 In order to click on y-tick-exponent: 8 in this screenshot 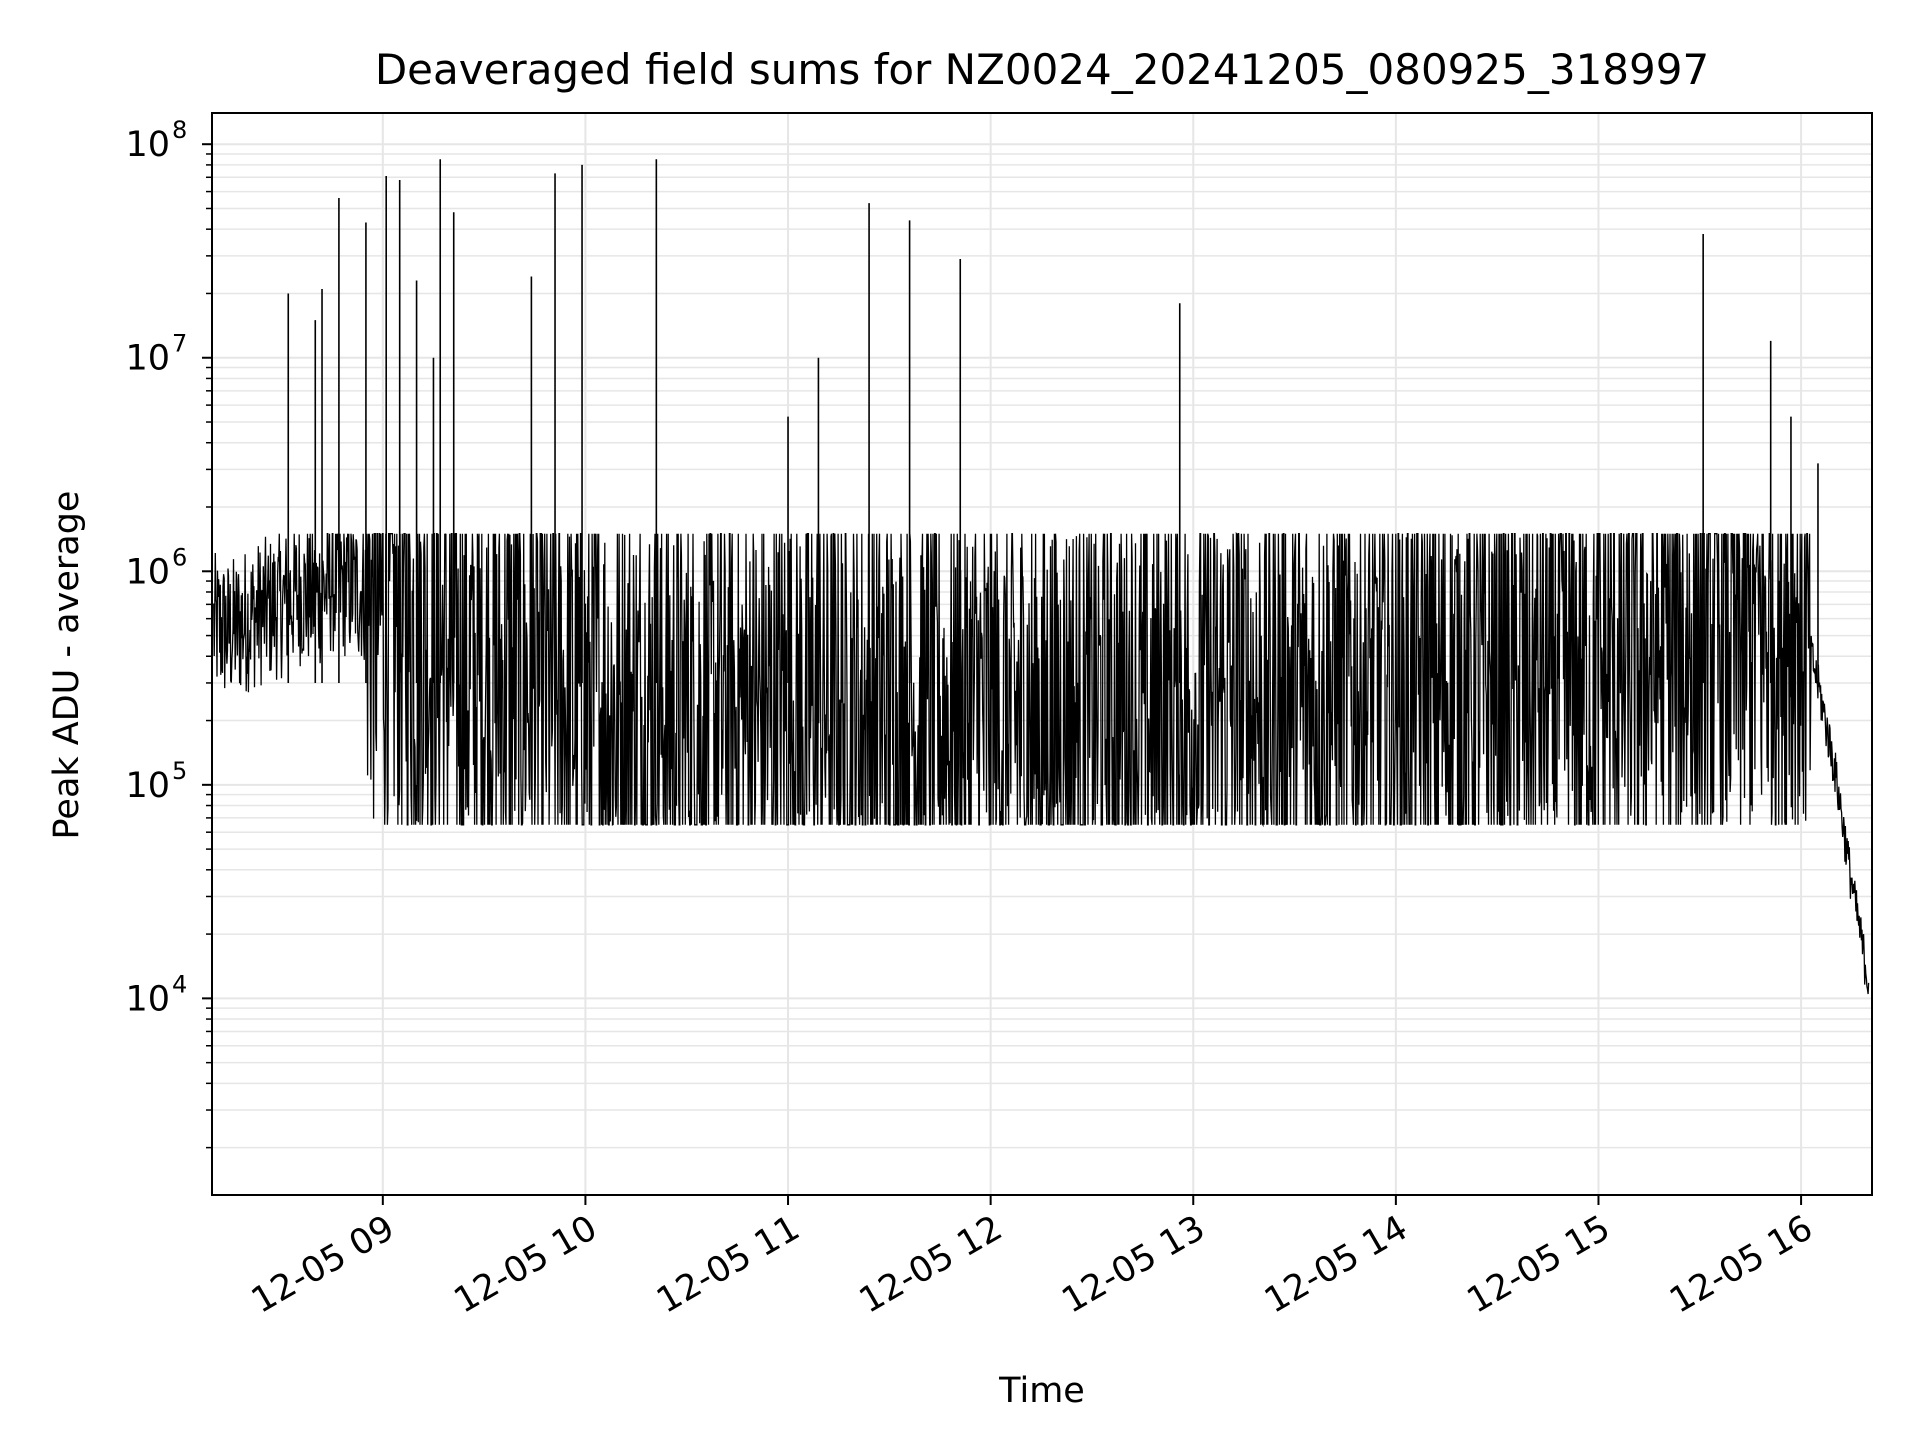, I will do `click(179, 130)`.